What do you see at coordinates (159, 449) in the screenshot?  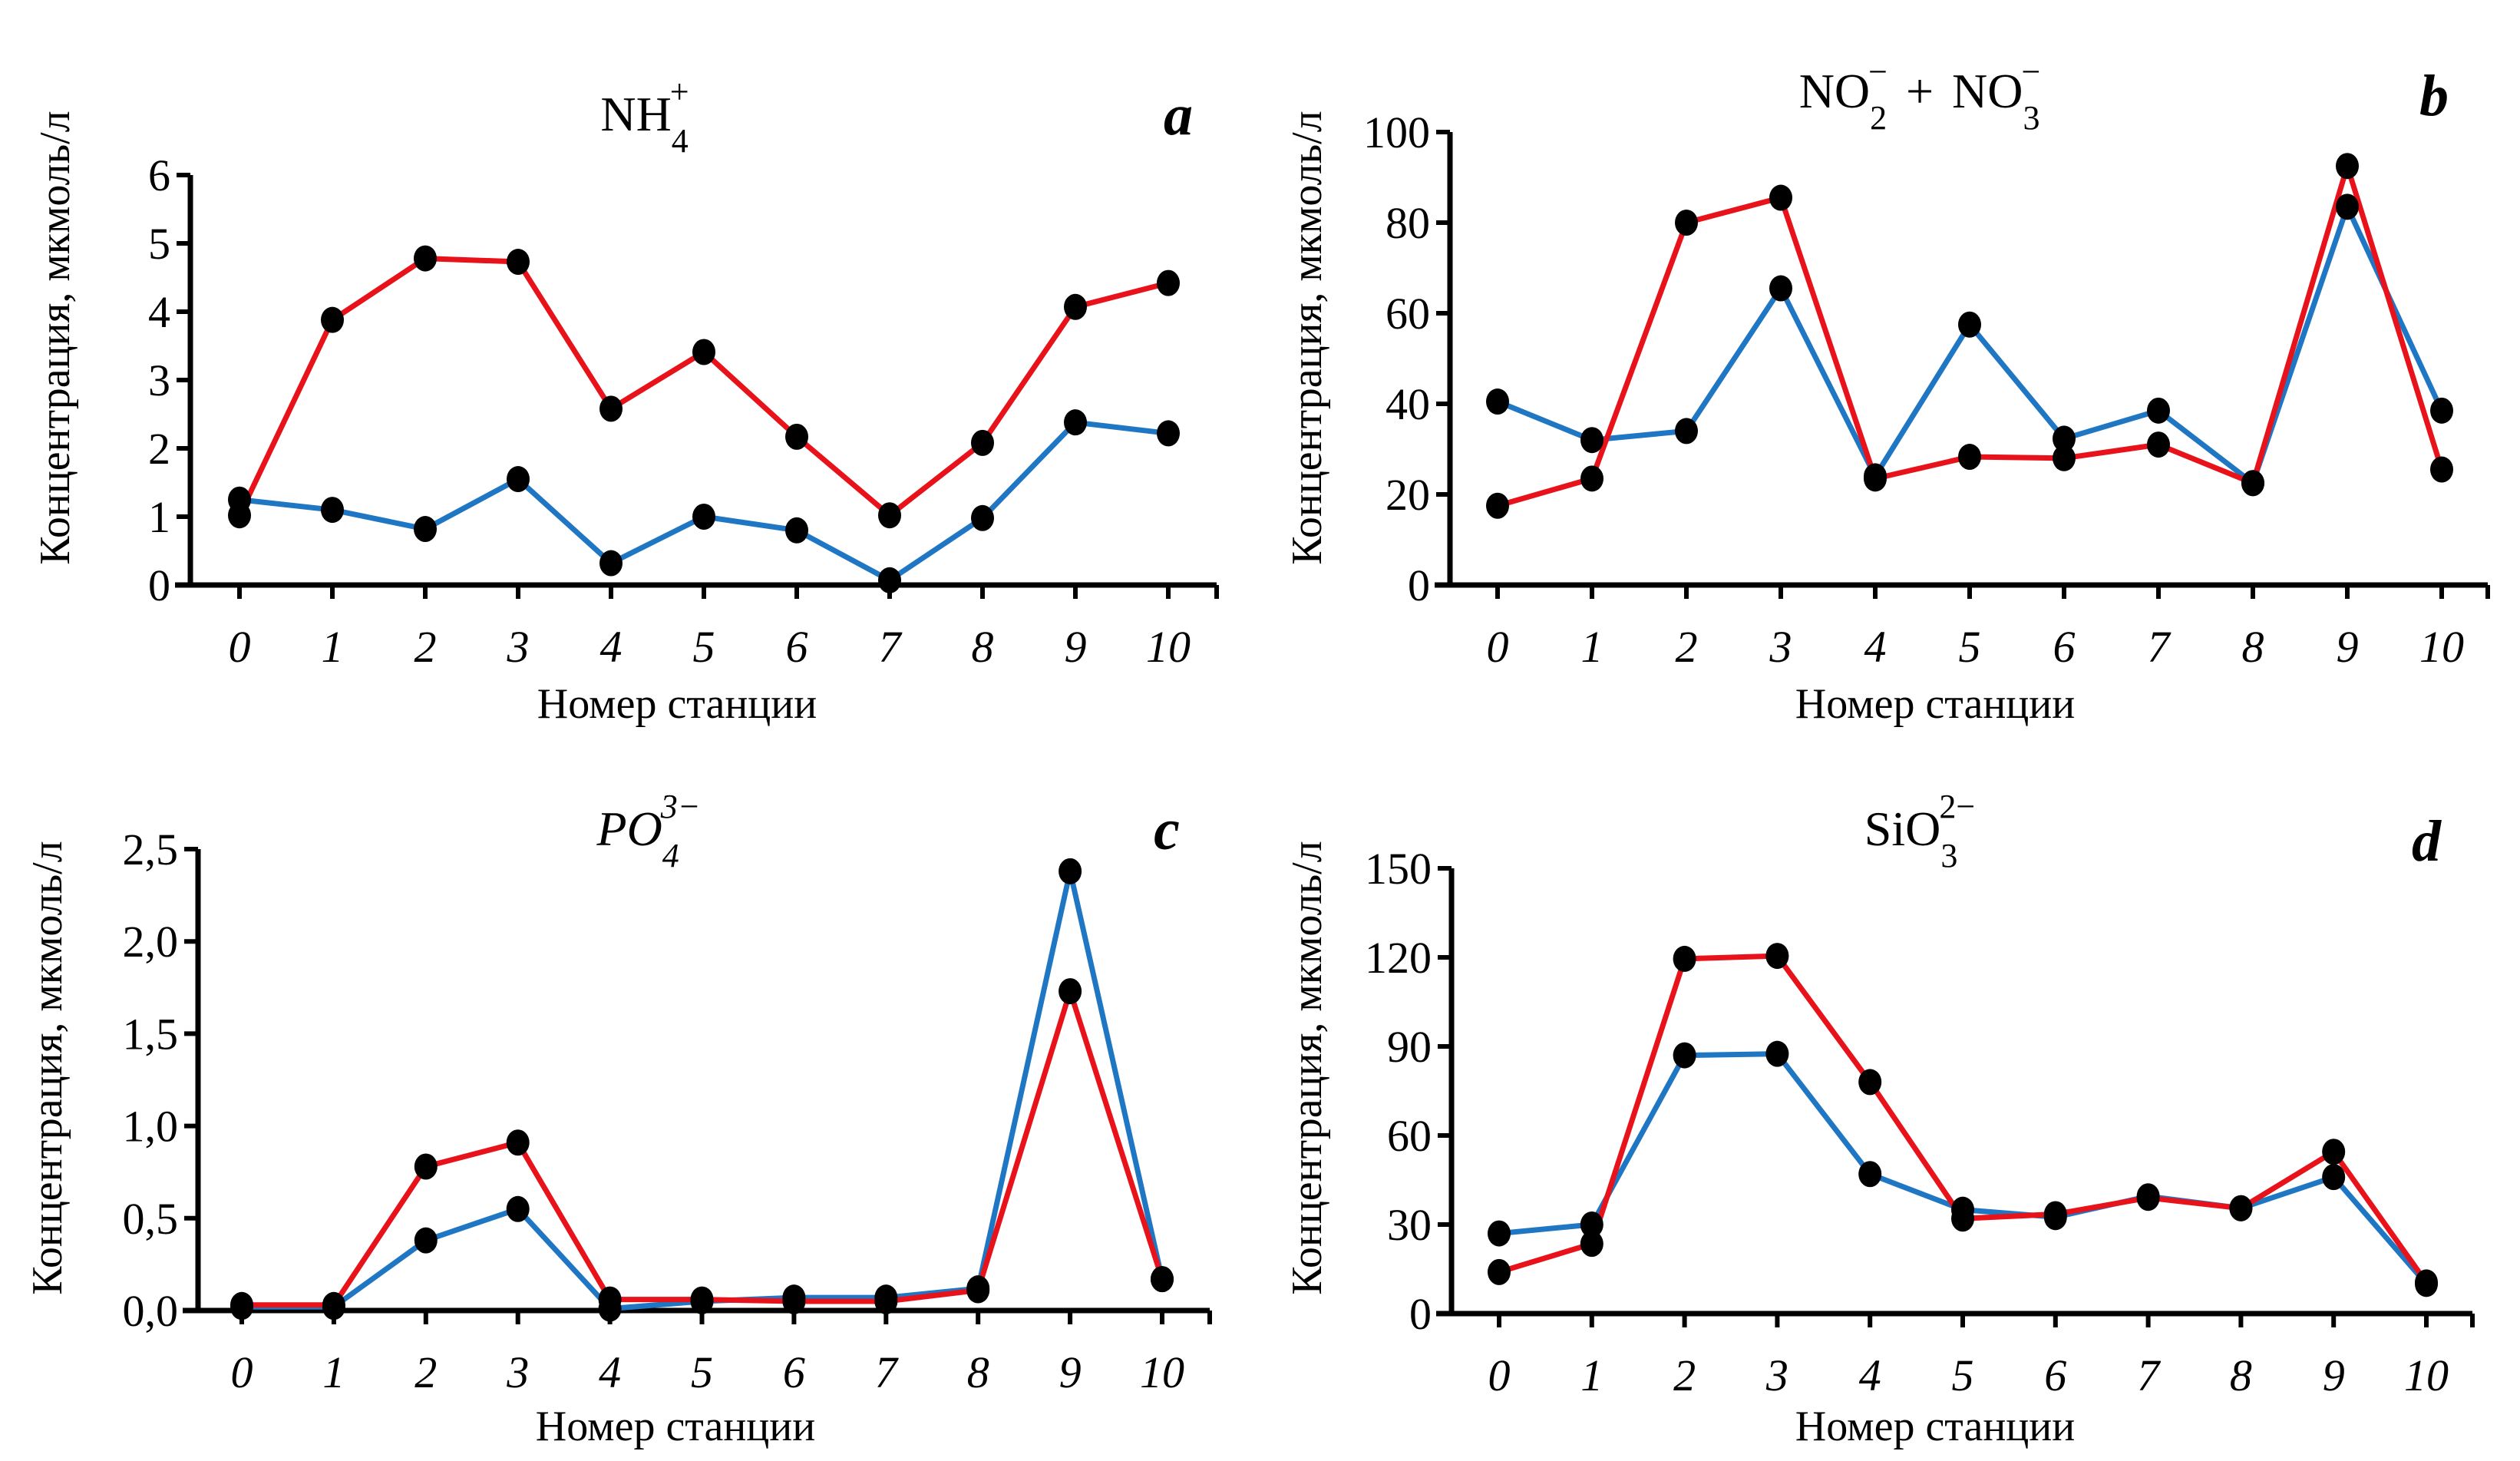 I see `y-tick-label: 2` at bounding box center [159, 449].